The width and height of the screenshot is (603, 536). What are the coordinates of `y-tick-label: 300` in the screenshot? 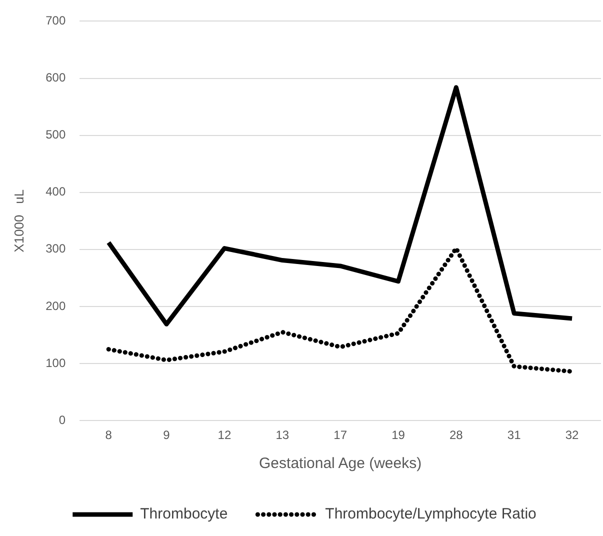 It's located at (56, 249).